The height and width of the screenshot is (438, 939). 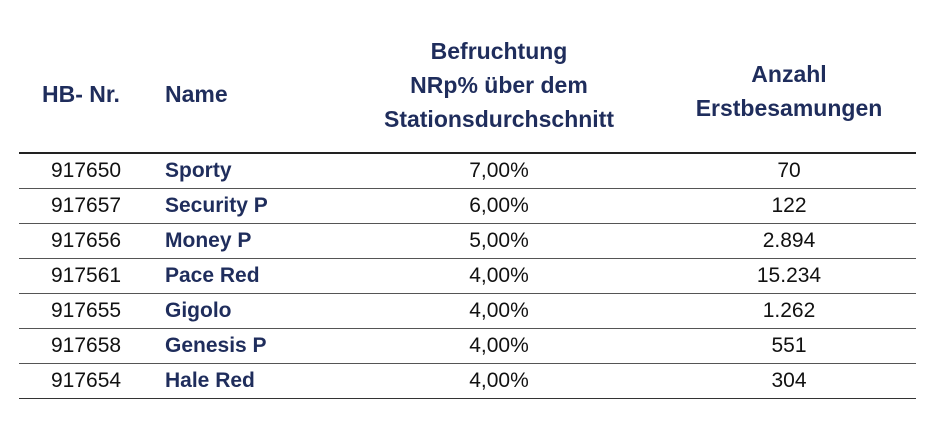 What do you see at coordinates (467, 241) in the screenshot?
I see `table-row: 917656 Money P 5,00% 2.894` at bounding box center [467, 241].